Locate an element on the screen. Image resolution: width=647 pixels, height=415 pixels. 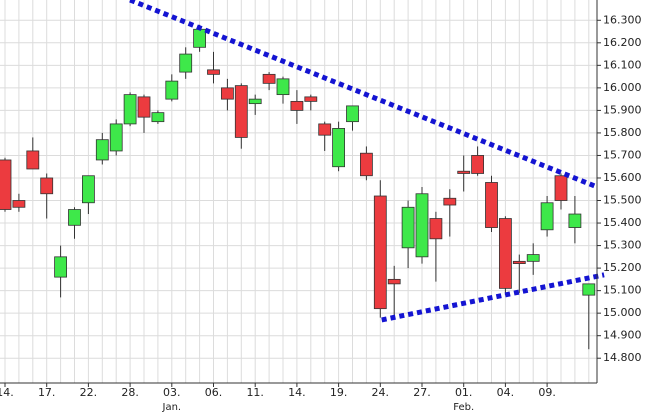
x-tick-label: 27. is located at coordinates (422, 392).